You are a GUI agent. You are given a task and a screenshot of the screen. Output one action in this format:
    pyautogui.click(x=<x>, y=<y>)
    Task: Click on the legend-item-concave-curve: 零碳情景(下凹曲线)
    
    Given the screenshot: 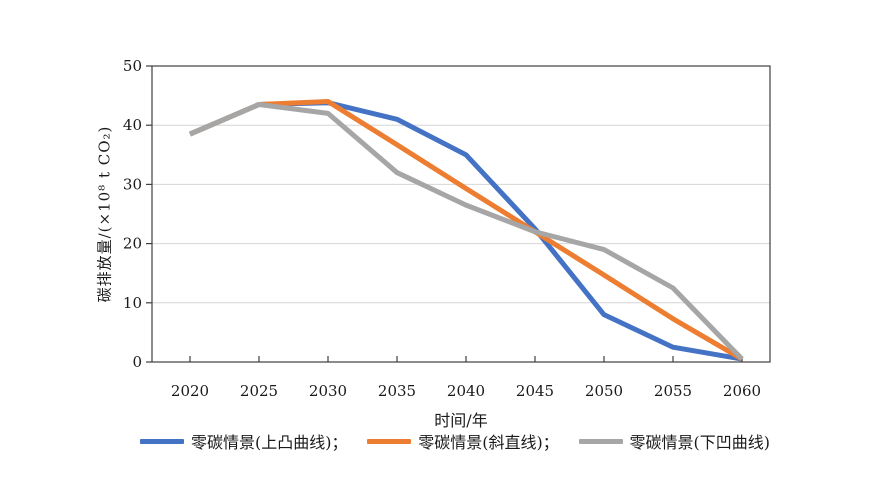 What is the action you would take?
    pyautogui.click(x=674, y=441)
    